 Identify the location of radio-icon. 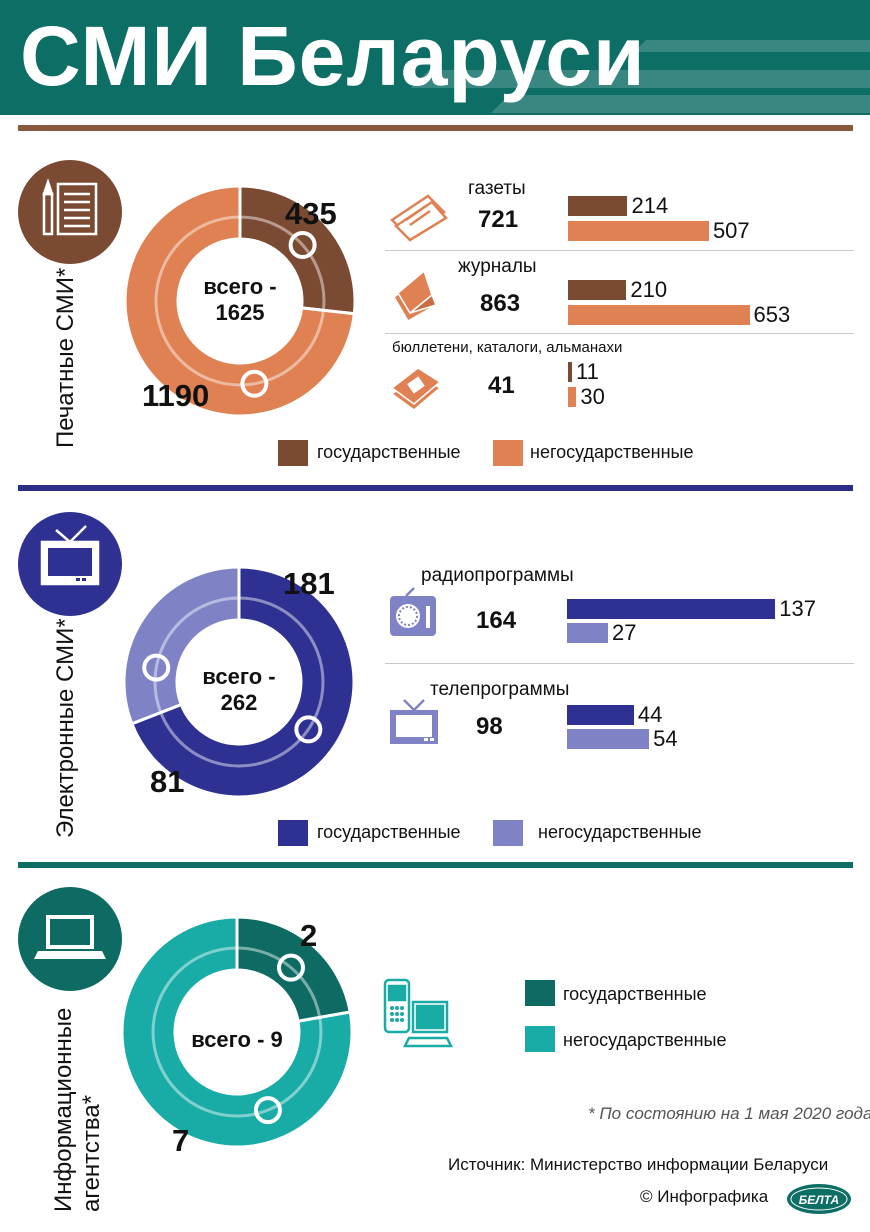
(413, 611).